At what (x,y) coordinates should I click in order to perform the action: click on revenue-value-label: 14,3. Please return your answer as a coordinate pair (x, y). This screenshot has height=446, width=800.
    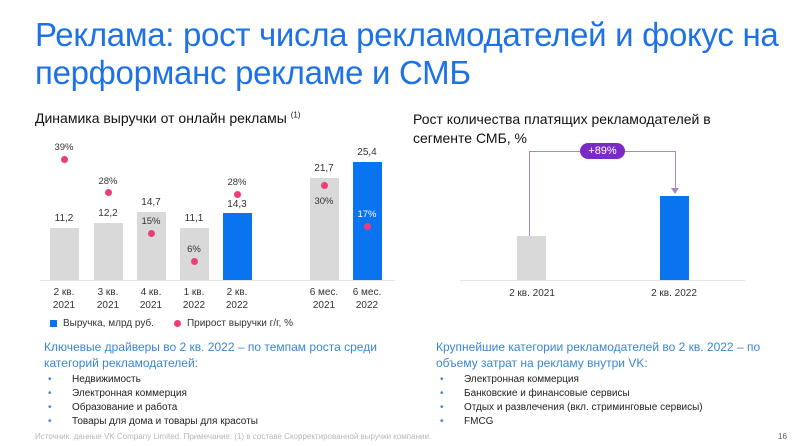
    Looking at the image, I should click on (237, 204).